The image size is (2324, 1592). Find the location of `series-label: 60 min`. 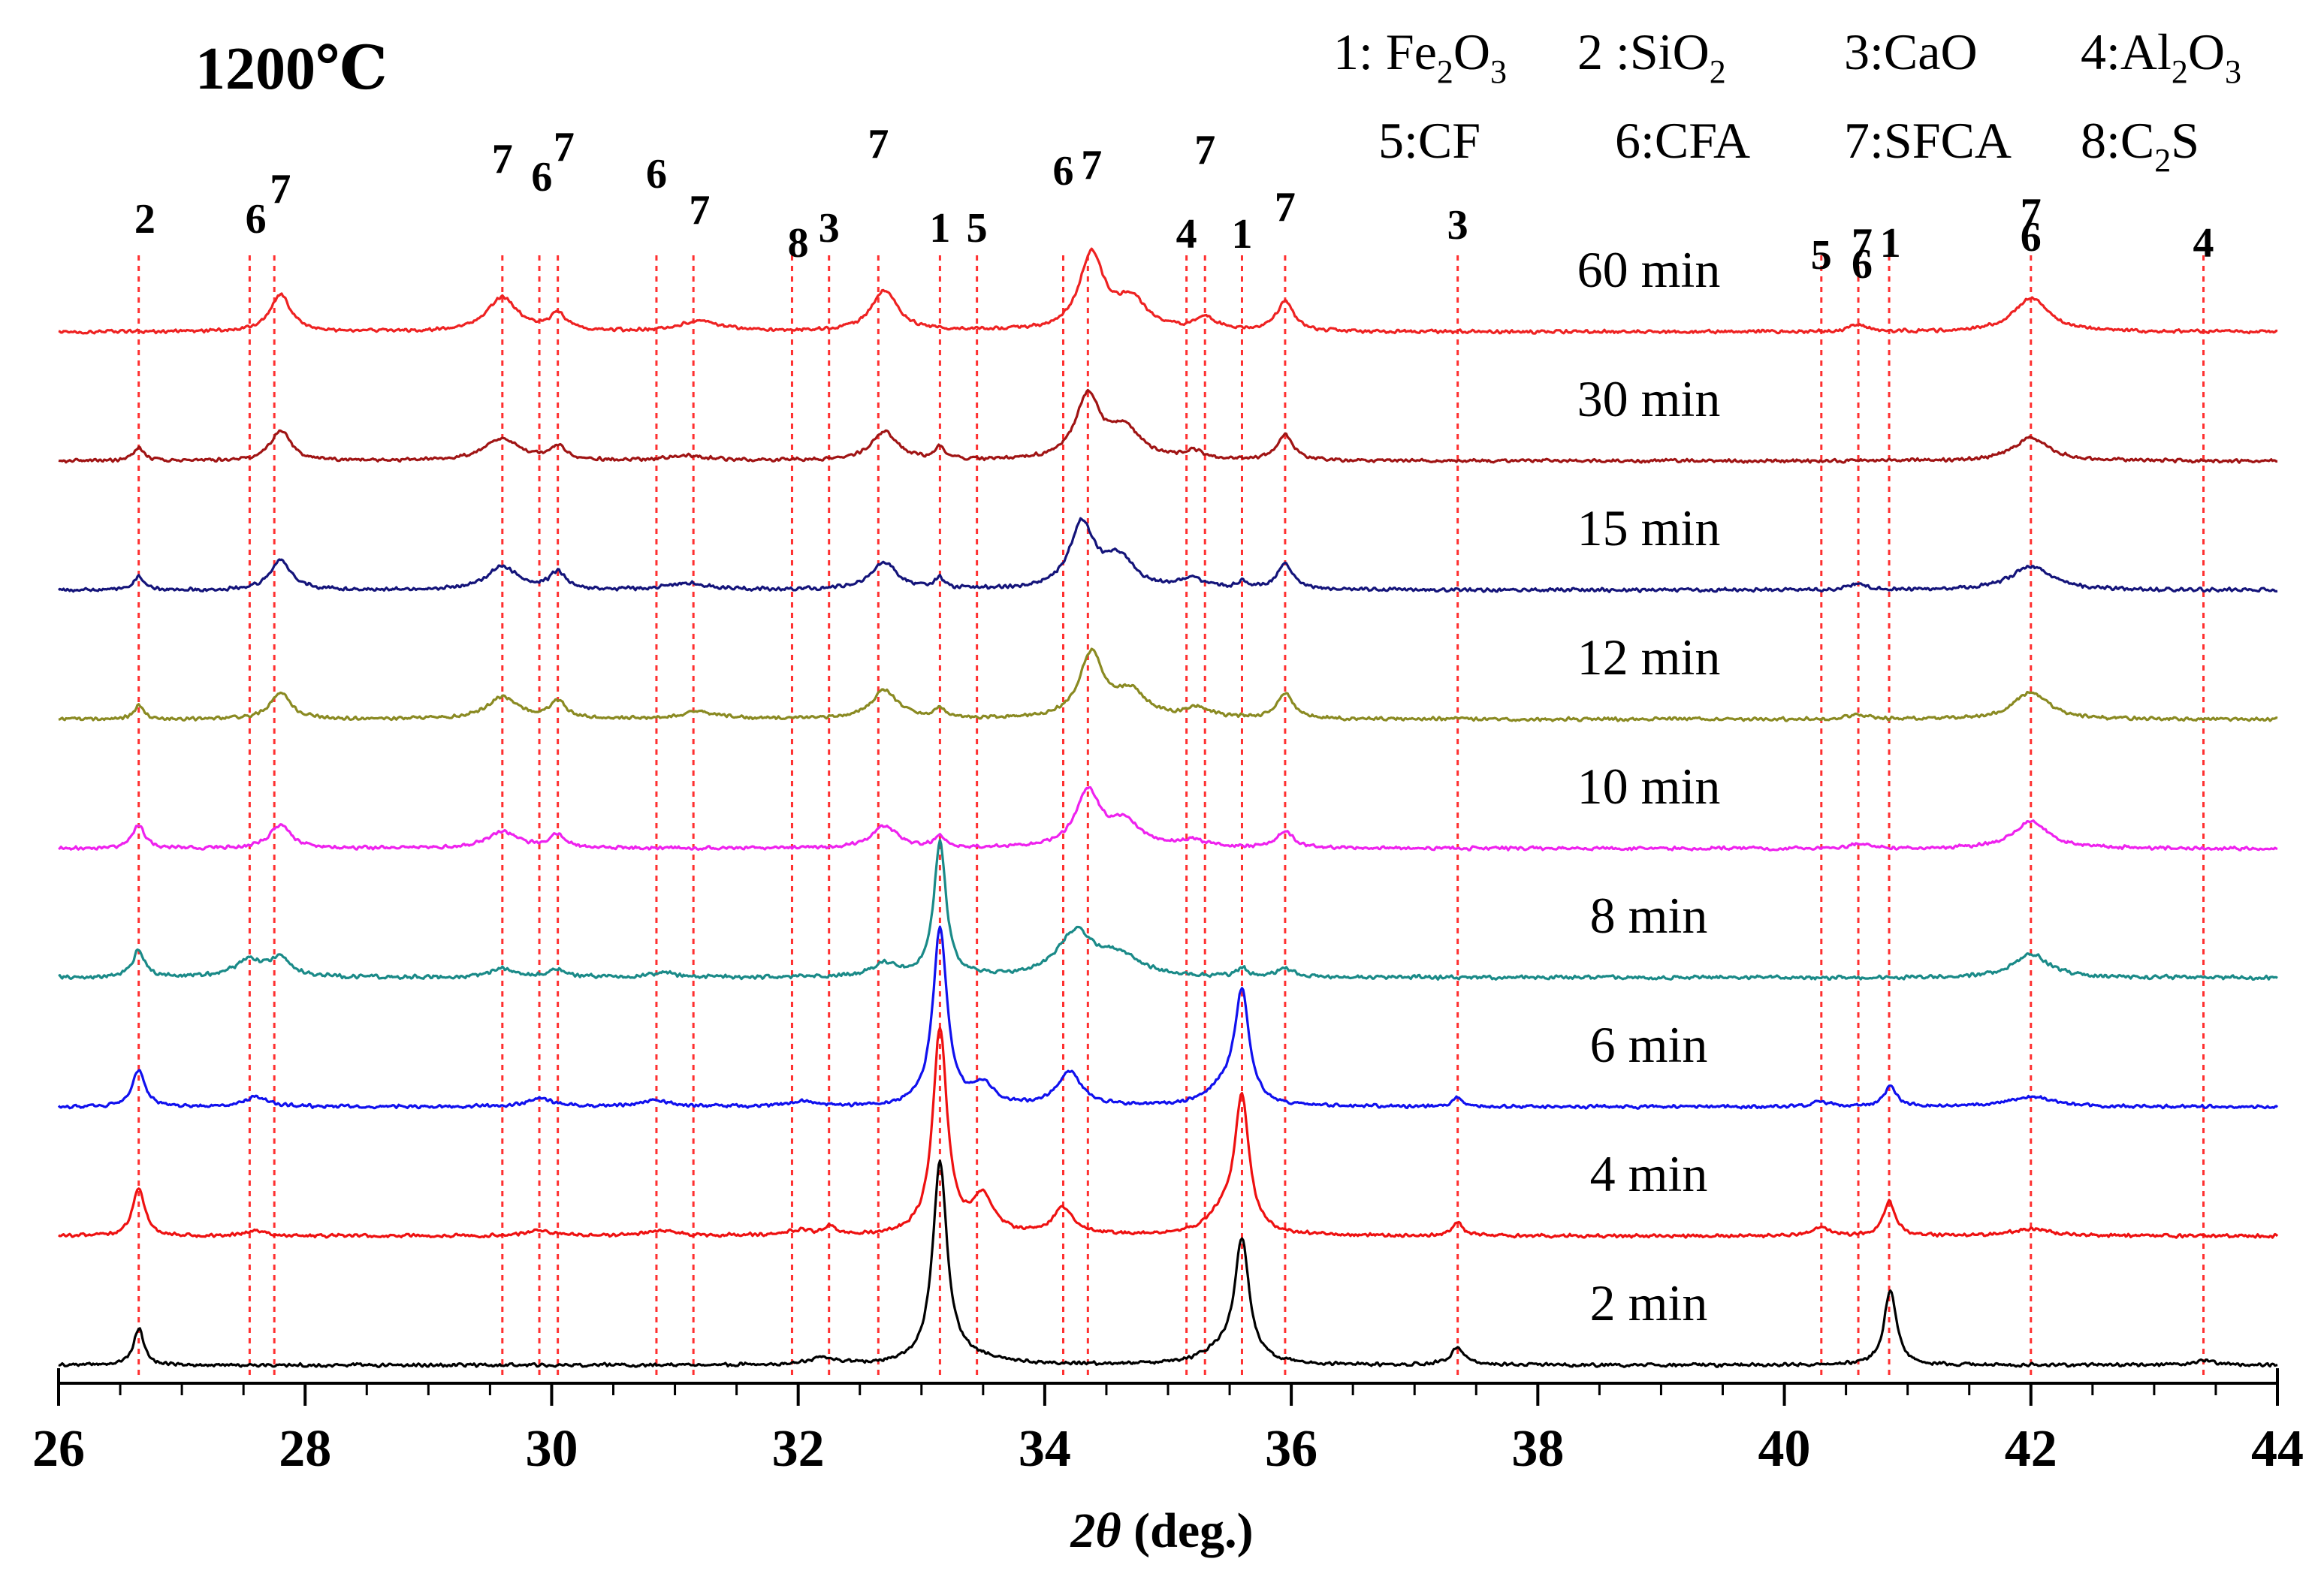

series-label: 60 min is located at coordinates (1649, 269).